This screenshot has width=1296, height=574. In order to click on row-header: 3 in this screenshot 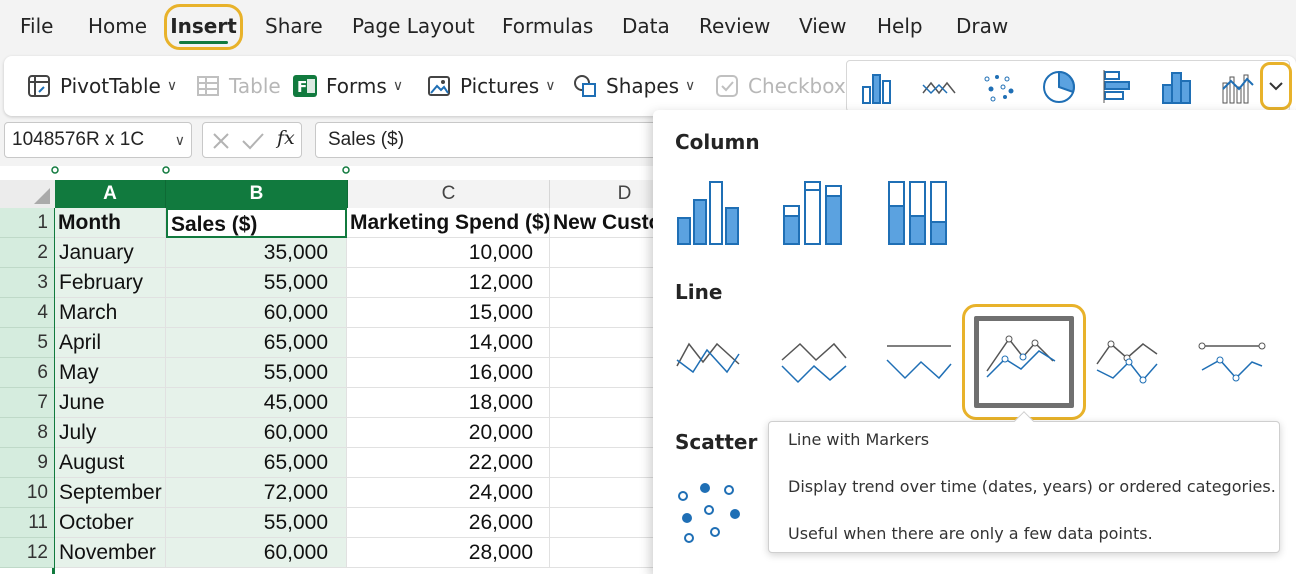, I will do `click(27, 283)`.